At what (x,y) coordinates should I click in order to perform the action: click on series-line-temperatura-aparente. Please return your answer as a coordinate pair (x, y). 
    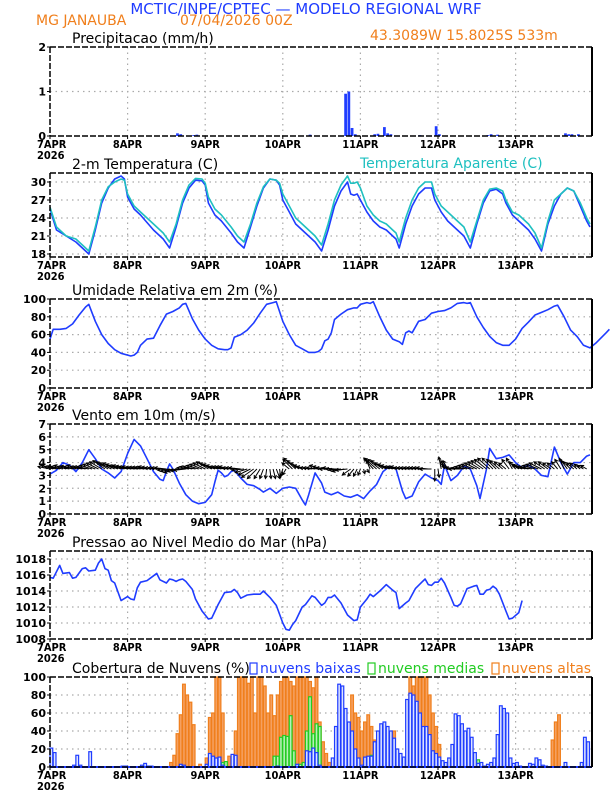
    Looking at the image, I should click on (320, 213).